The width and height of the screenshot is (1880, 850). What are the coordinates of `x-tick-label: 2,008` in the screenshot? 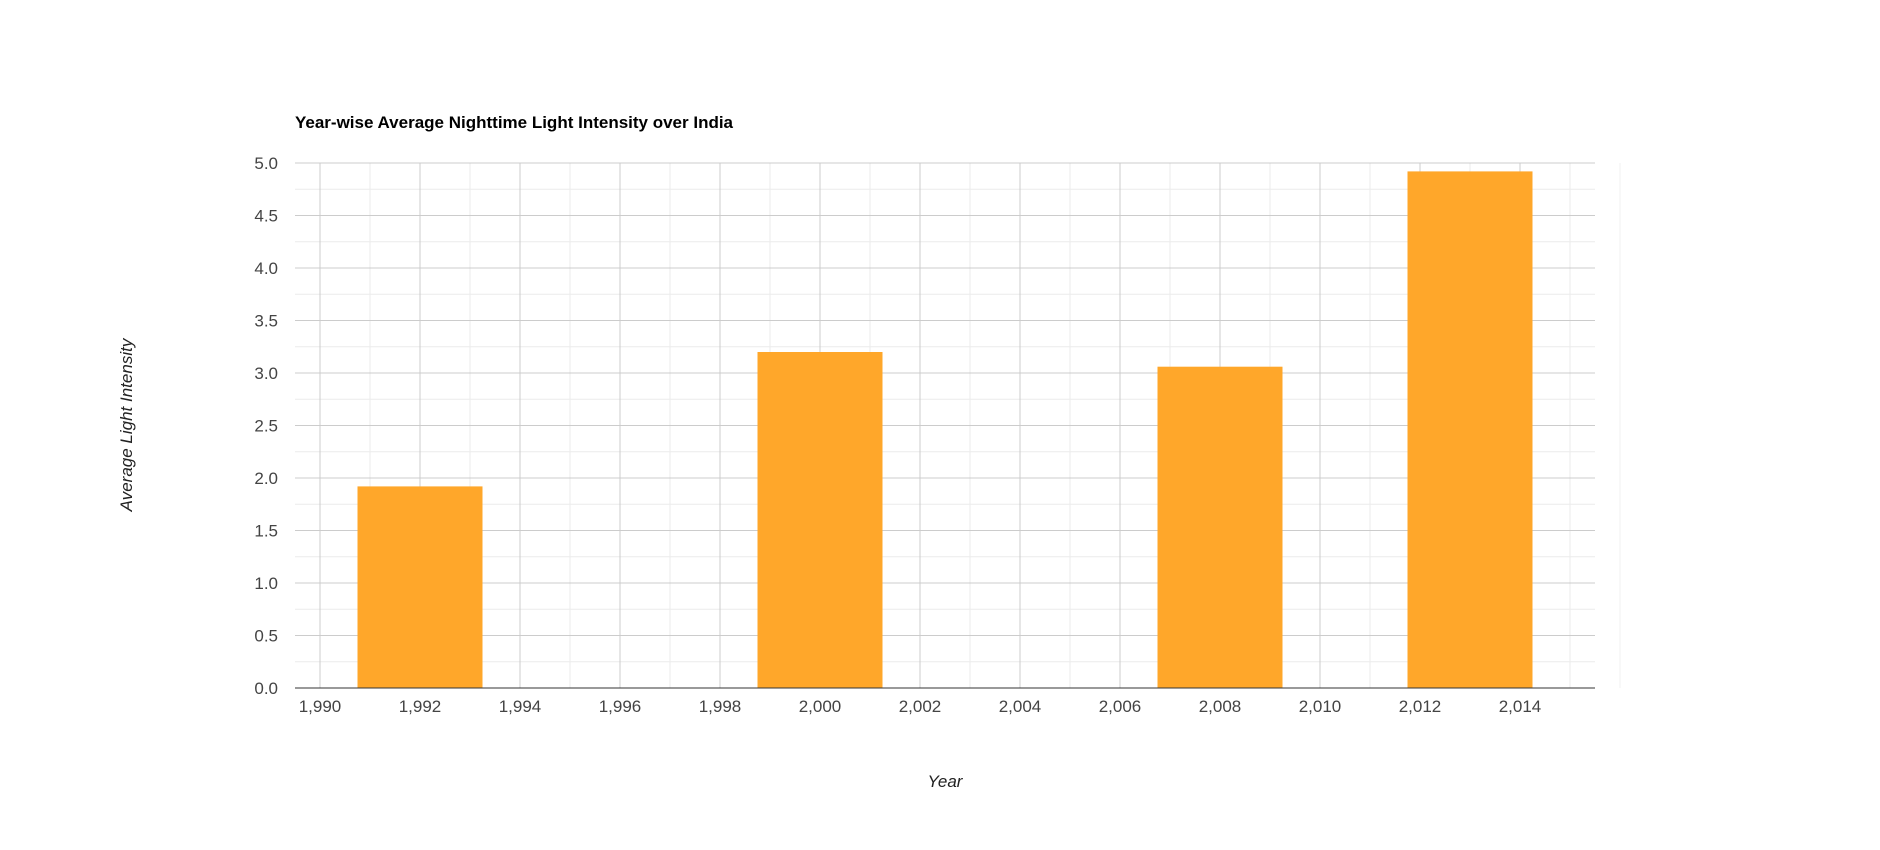 It's located at (1220, 706).